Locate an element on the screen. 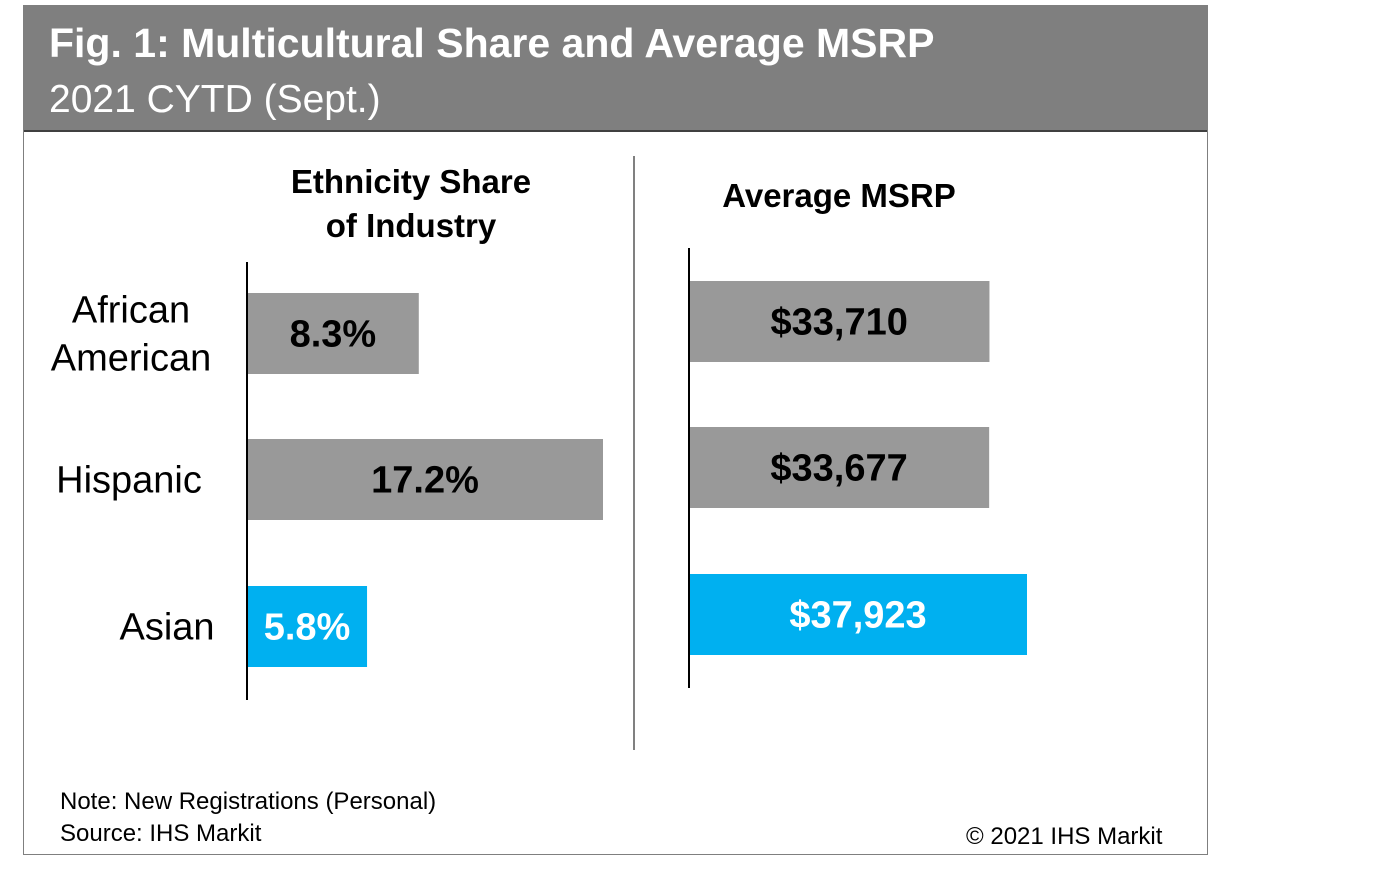 This screenshot has height=879, width=1374. panel-2-data-label: $33,710 is located at coordinates (839, 323).